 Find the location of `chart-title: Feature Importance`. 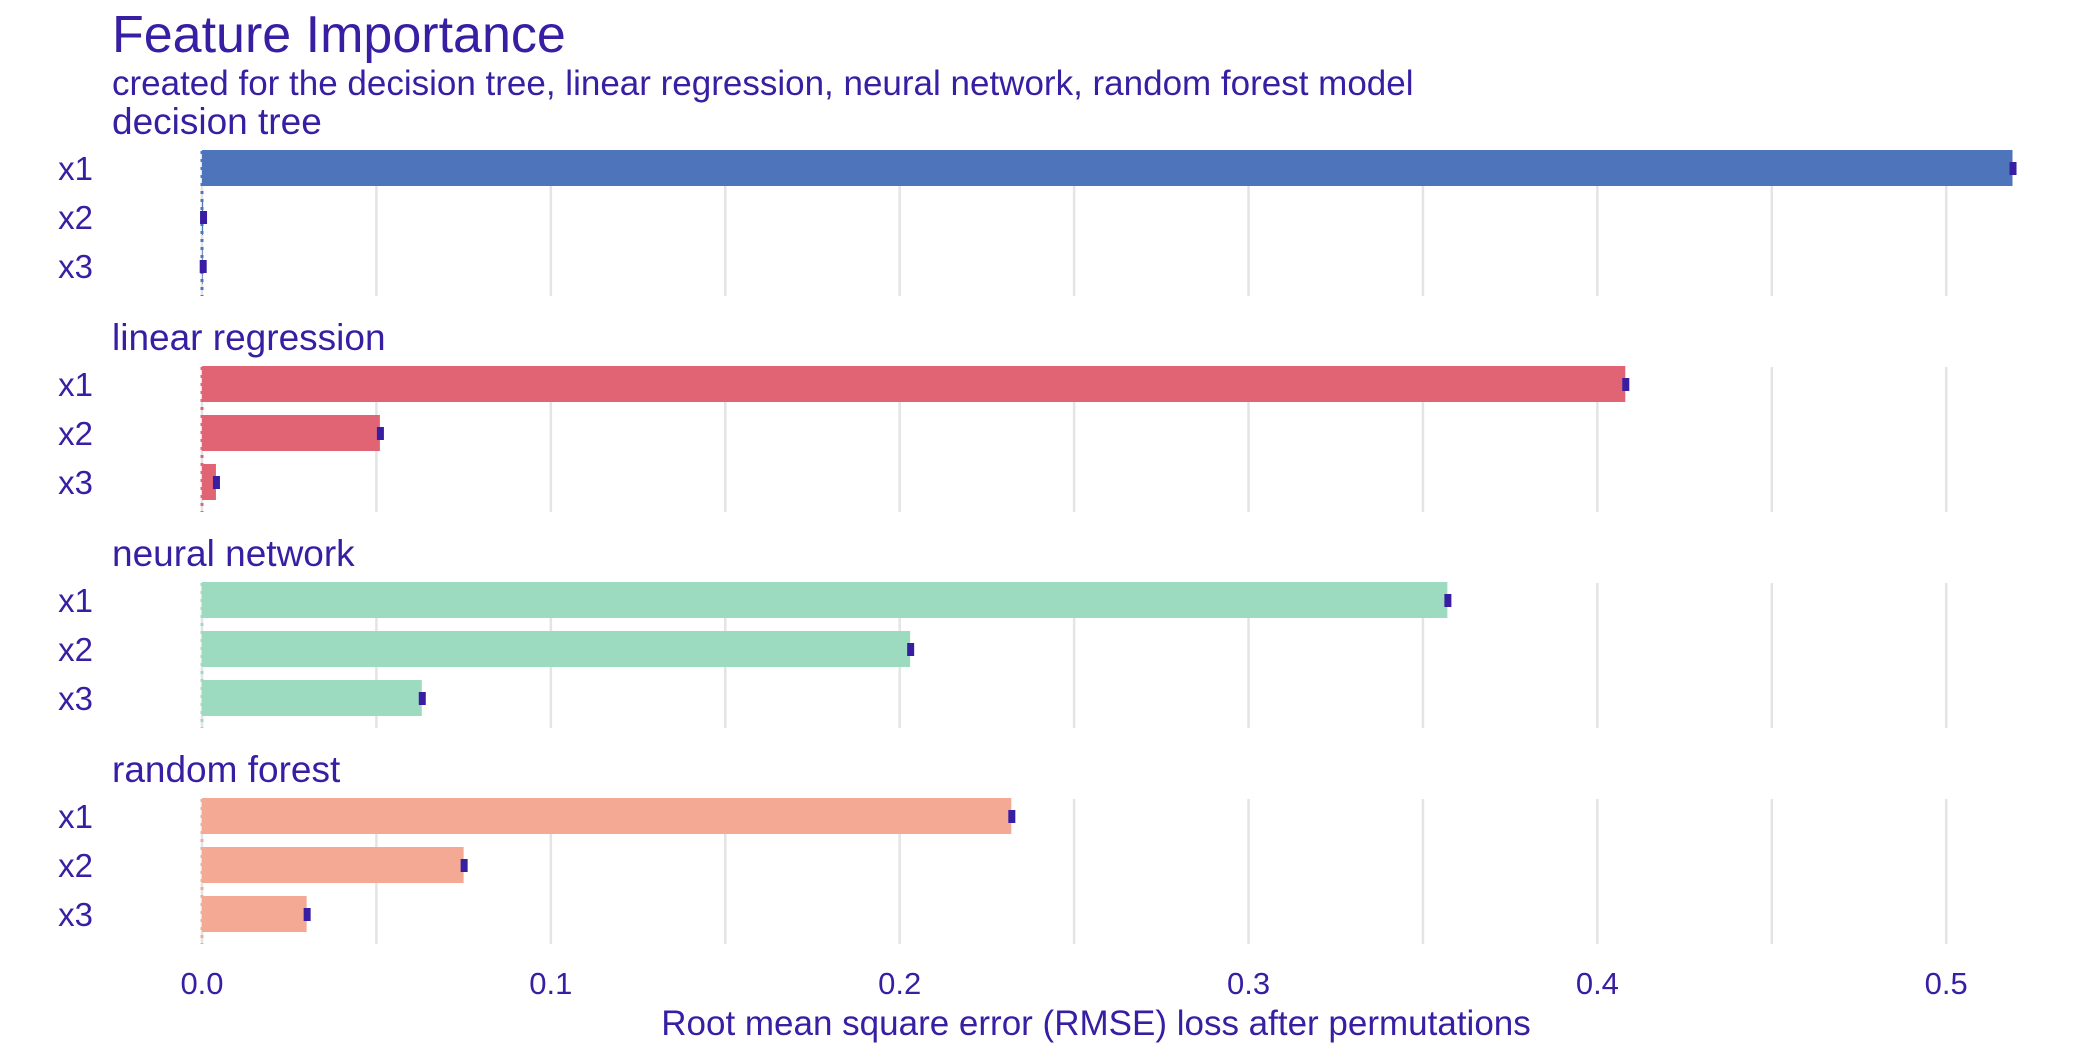

chart-title: Feature Importance is located at coordinates (339, 35).